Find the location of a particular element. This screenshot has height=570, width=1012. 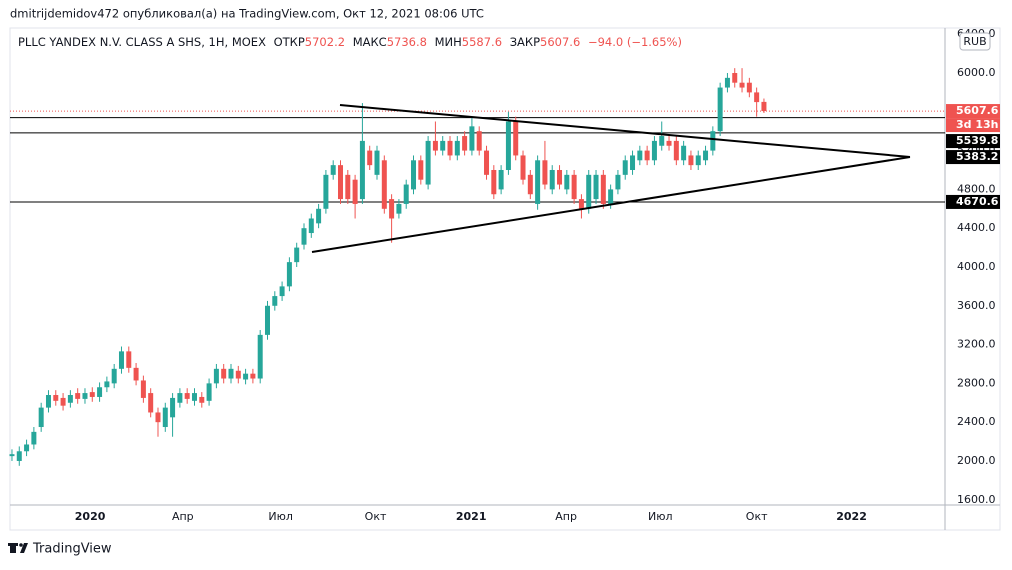

y-tick-label: 4000.0 is located at coordinates (976, 266).